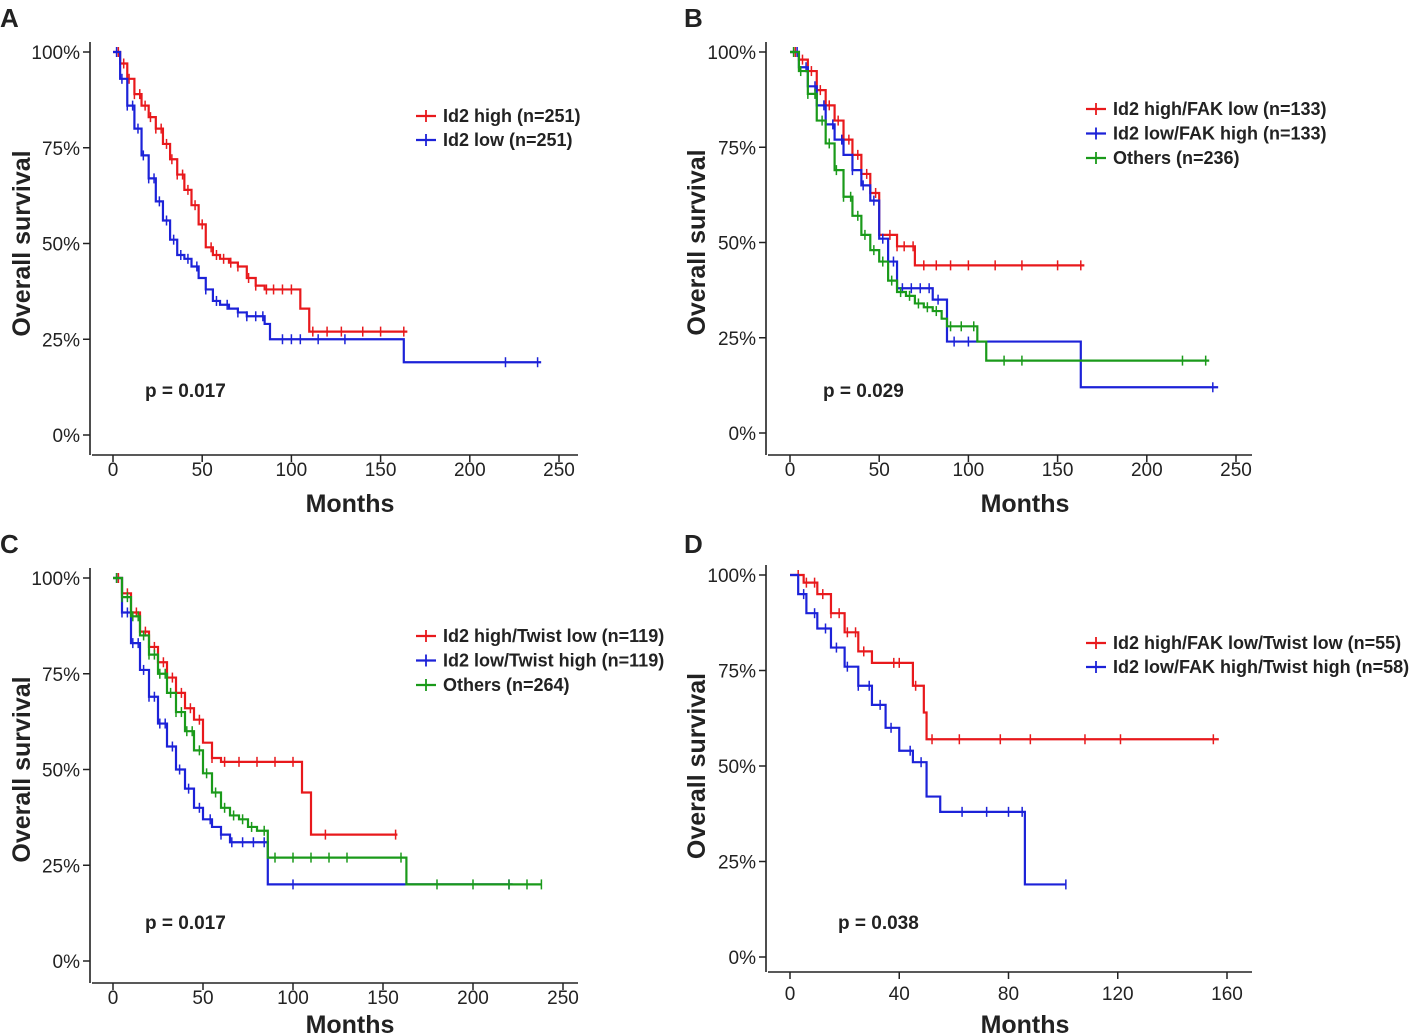 The image size is (1428, 1035). I want to click on panel-letter: B, so click(693, 18).